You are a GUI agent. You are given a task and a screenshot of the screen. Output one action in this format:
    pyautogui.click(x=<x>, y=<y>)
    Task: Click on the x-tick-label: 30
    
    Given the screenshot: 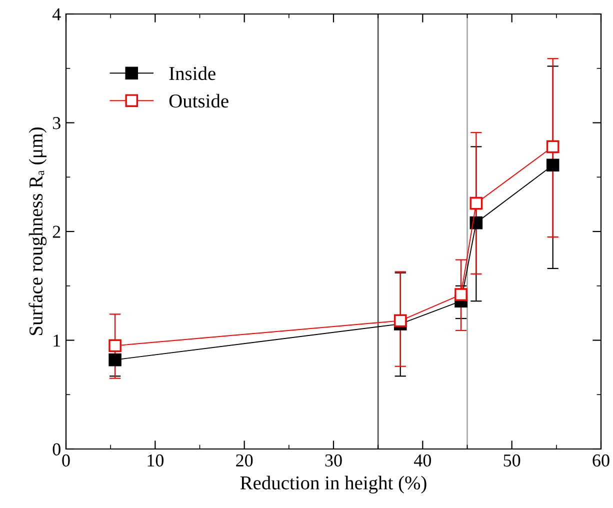 What is the action you would take?
    pyautogui.click(x=333, y=460)
    